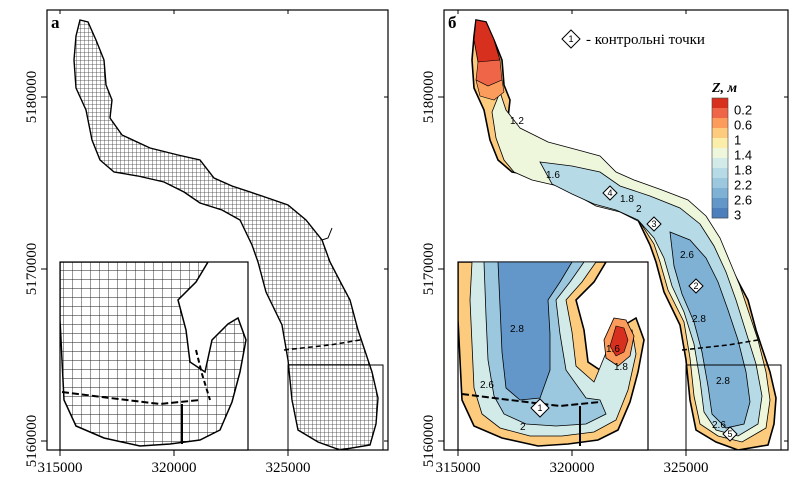  I want to click on depth-legend: Z, м 0.20.611.41.82.22.63, so click(731, 152).